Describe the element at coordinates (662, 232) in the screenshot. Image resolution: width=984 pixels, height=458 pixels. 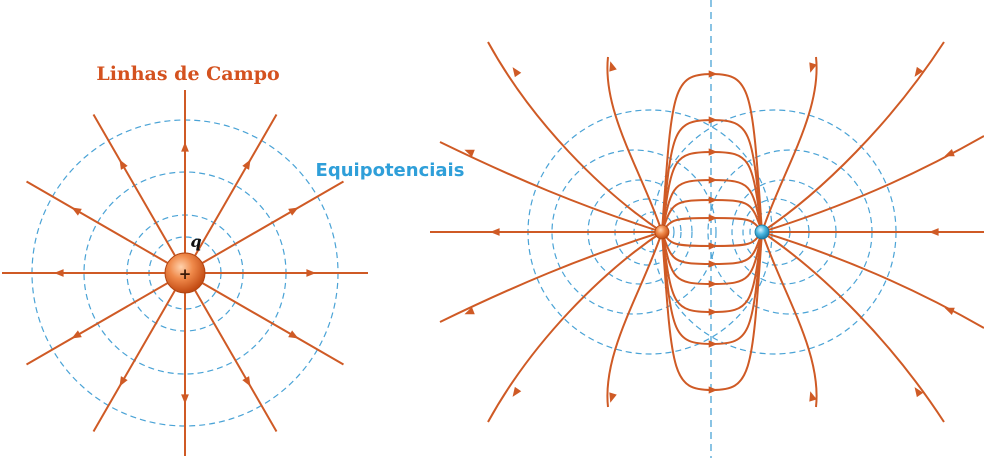
I see `dipole-positive-charge` at that location.